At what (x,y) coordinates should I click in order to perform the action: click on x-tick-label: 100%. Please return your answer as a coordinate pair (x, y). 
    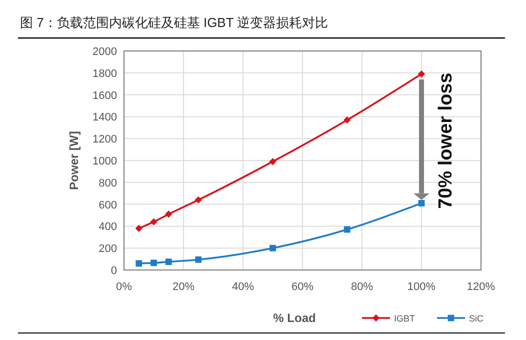
    Looking at the image, I should click on (421, 287).